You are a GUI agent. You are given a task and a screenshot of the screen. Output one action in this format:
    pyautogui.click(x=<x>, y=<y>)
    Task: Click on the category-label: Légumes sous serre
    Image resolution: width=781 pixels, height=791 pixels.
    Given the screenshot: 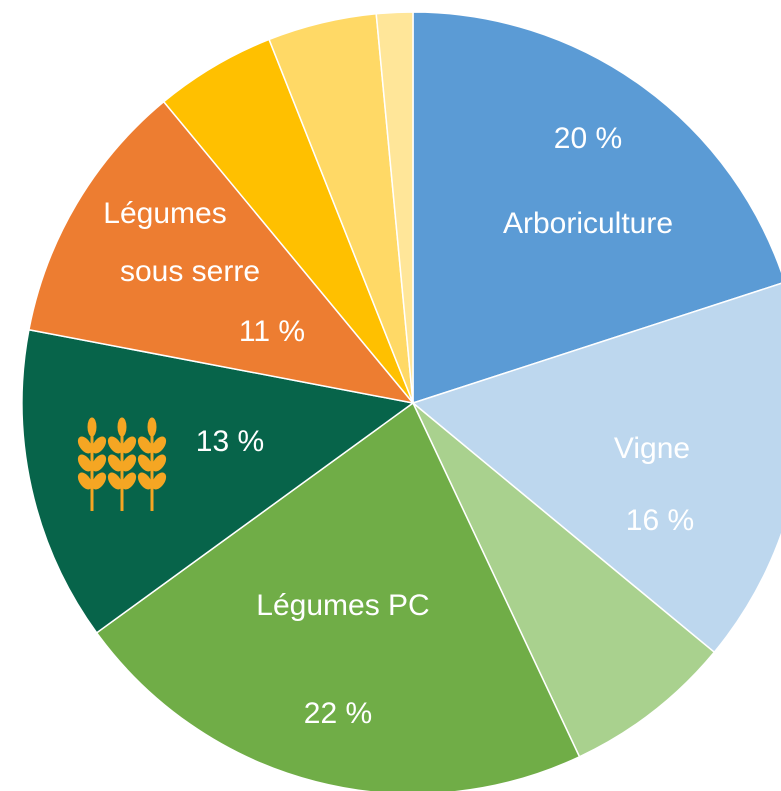 What is the action you would take?
    pyautogui.click(x=181, y=242)
    